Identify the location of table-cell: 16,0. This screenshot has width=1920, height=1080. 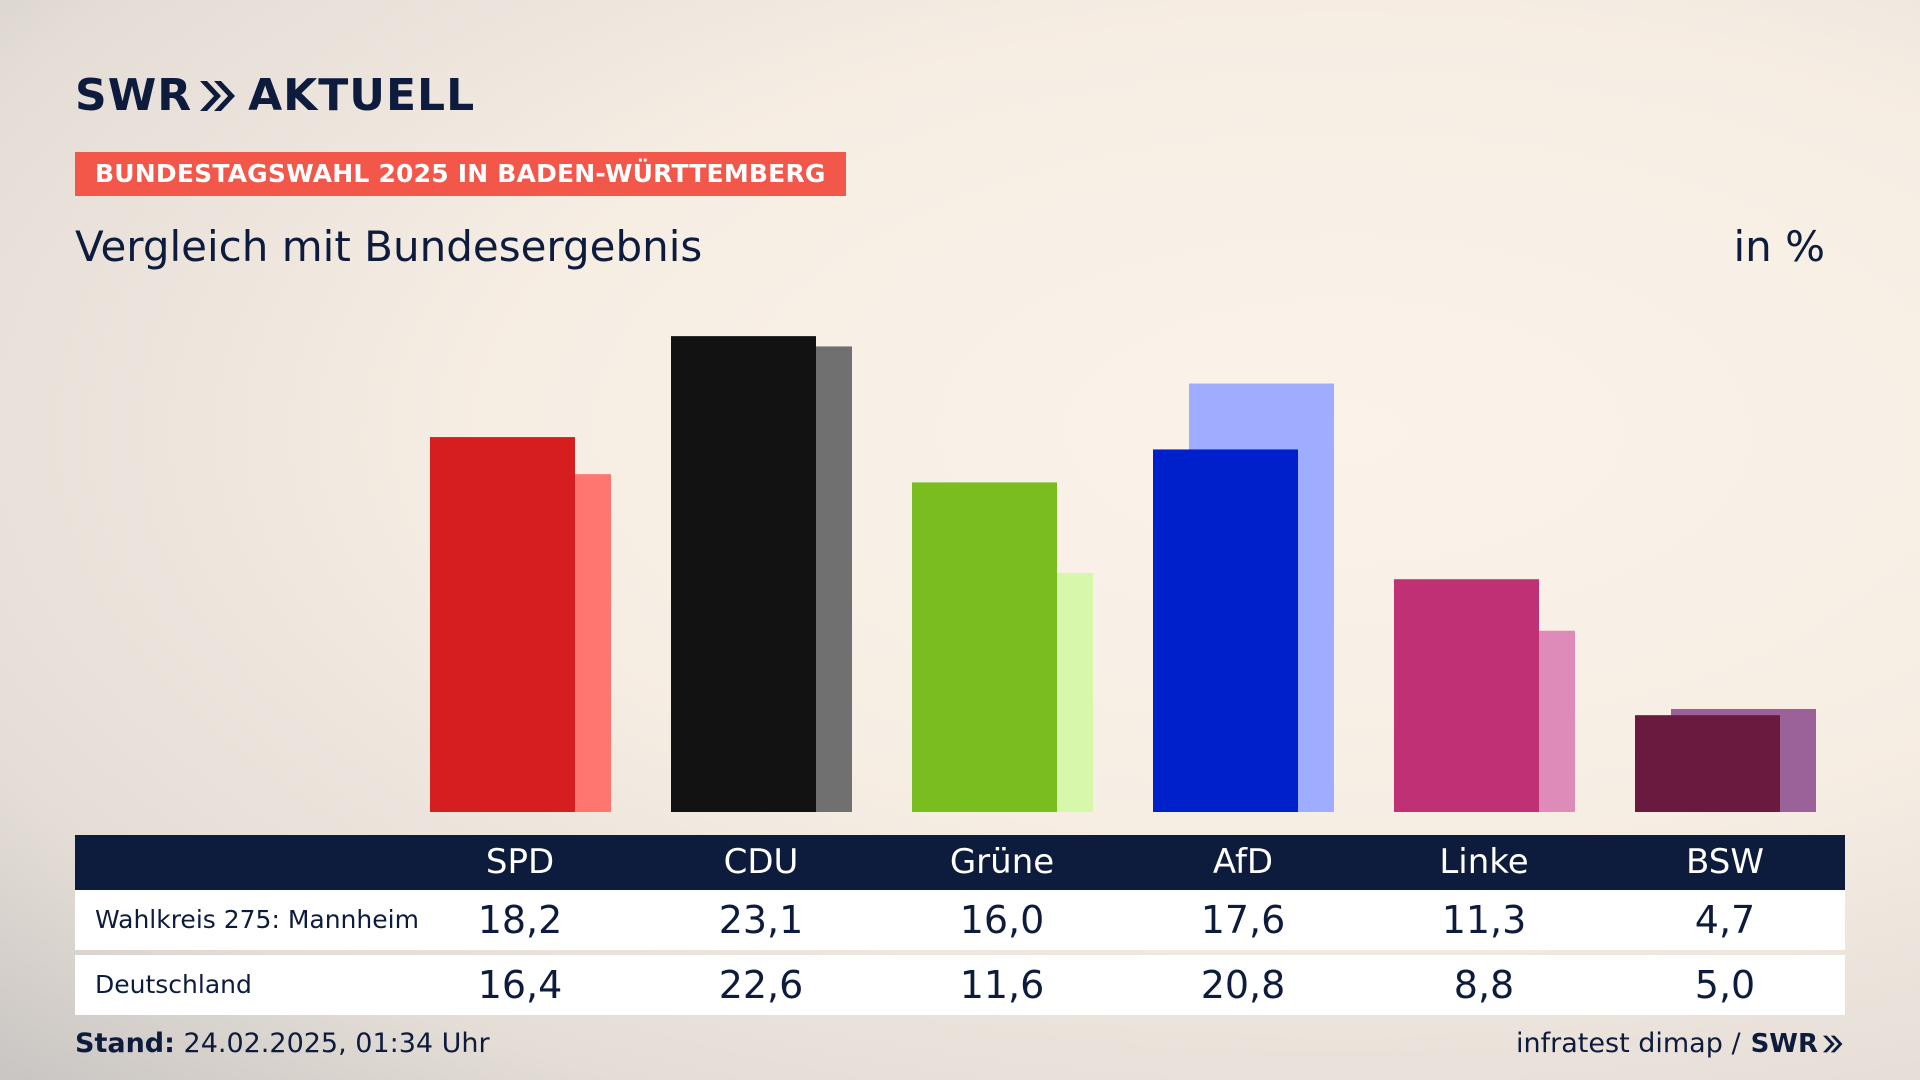
(1002, 920).